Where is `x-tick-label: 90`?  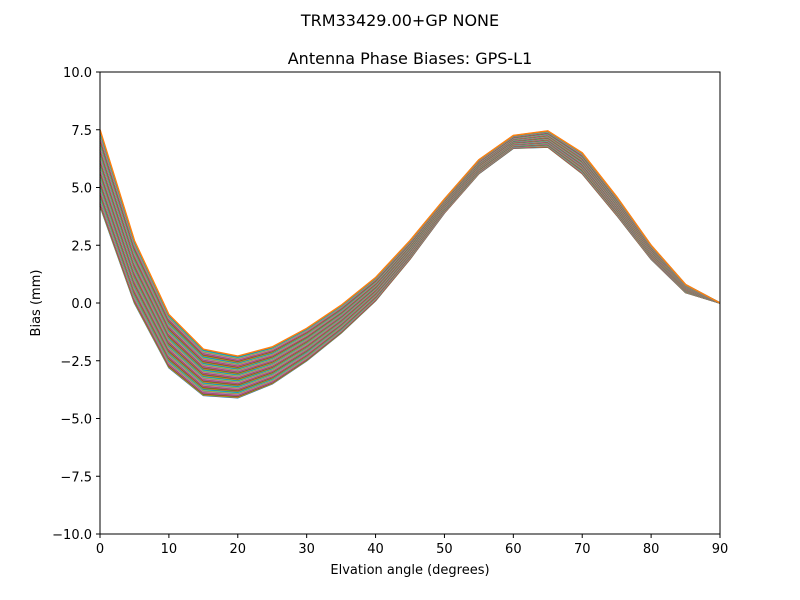 x-tick-label: 90 is located at coordinates (720, 549).